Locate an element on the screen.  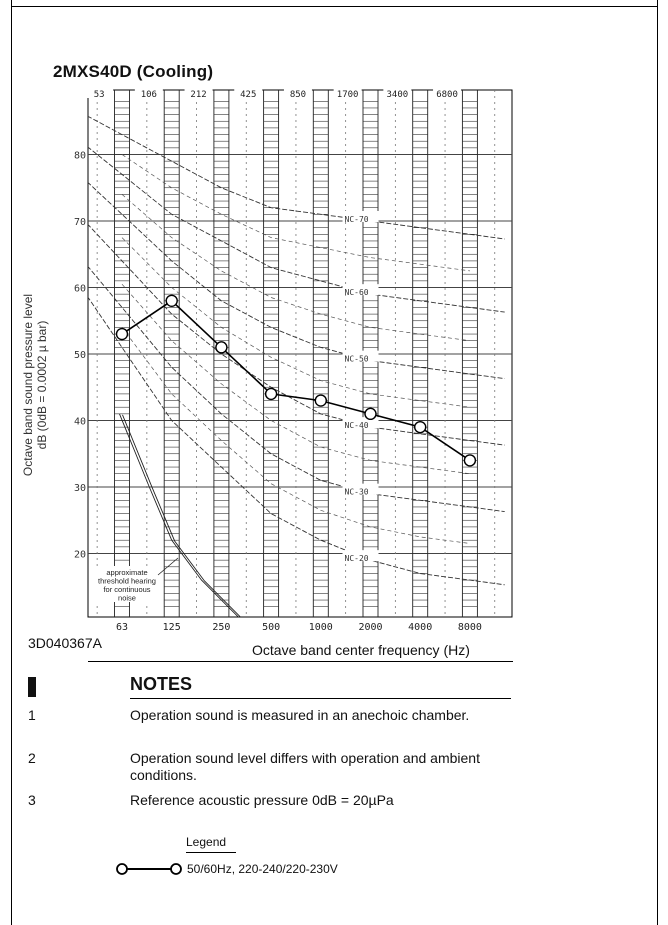
y-tick-label: 30 is located at coordinates (80, 488).